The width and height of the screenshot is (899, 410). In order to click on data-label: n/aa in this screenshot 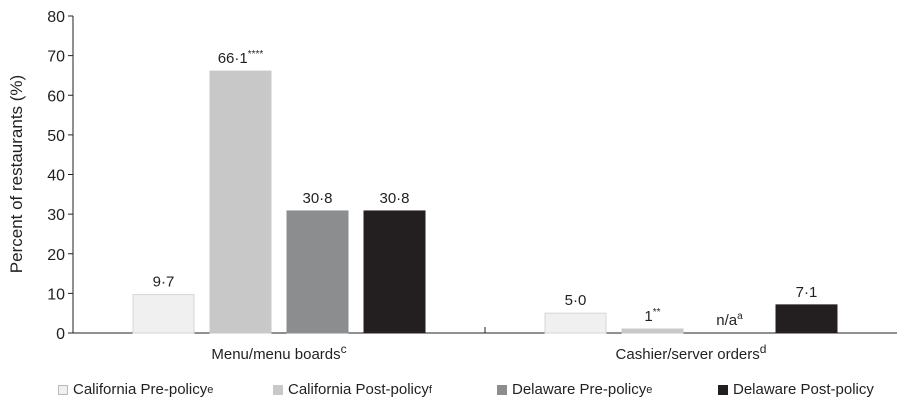, I will do `click(729, 320)`.